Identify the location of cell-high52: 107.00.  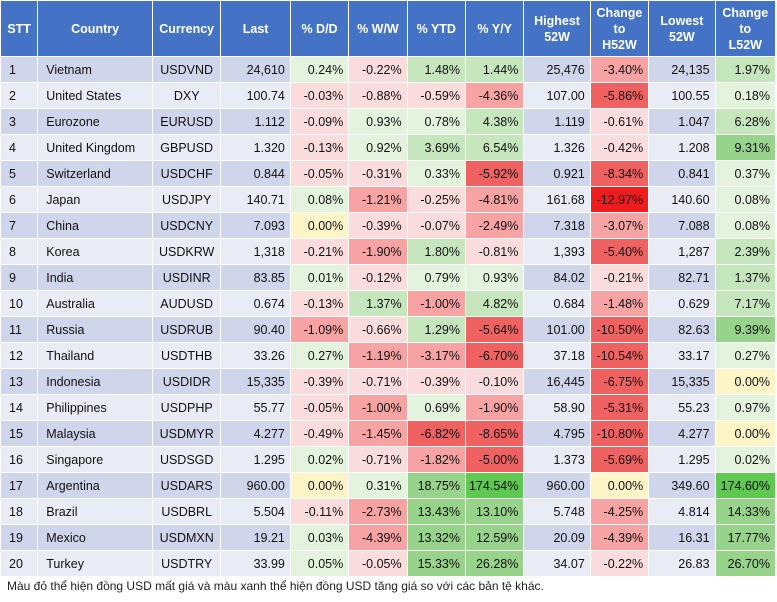
(557, 95).